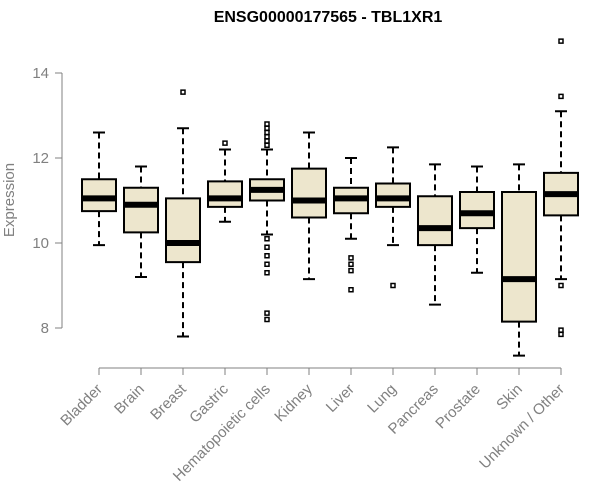 The width and height of the screenshot is (600, 500). What do you see at coordinates (168, 401) in the screenshot?
I see `x-tick-label: Breast` at bounding box center [168, 401].